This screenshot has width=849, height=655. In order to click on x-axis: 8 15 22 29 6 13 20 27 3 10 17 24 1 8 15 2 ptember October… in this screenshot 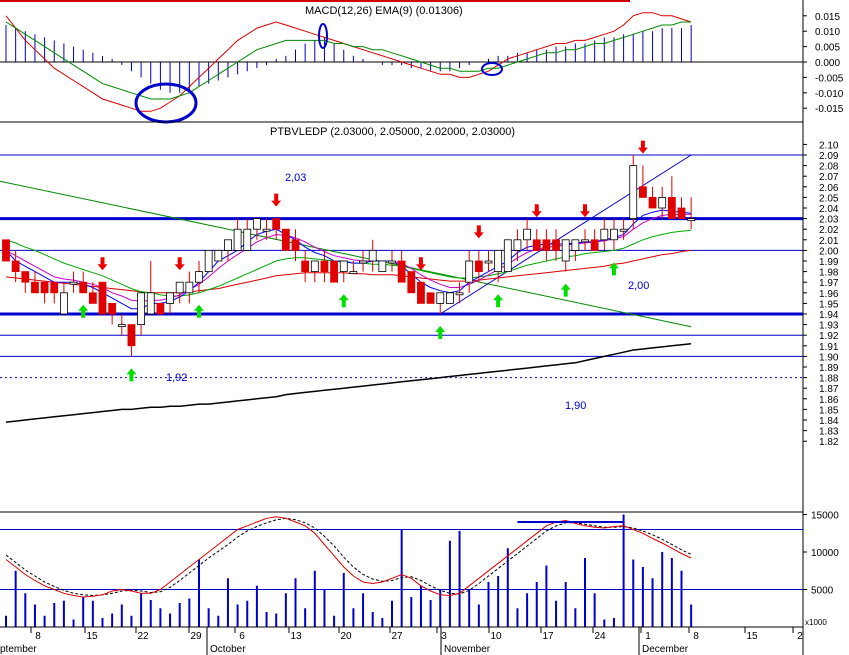, I will do `click(401, 641)`.